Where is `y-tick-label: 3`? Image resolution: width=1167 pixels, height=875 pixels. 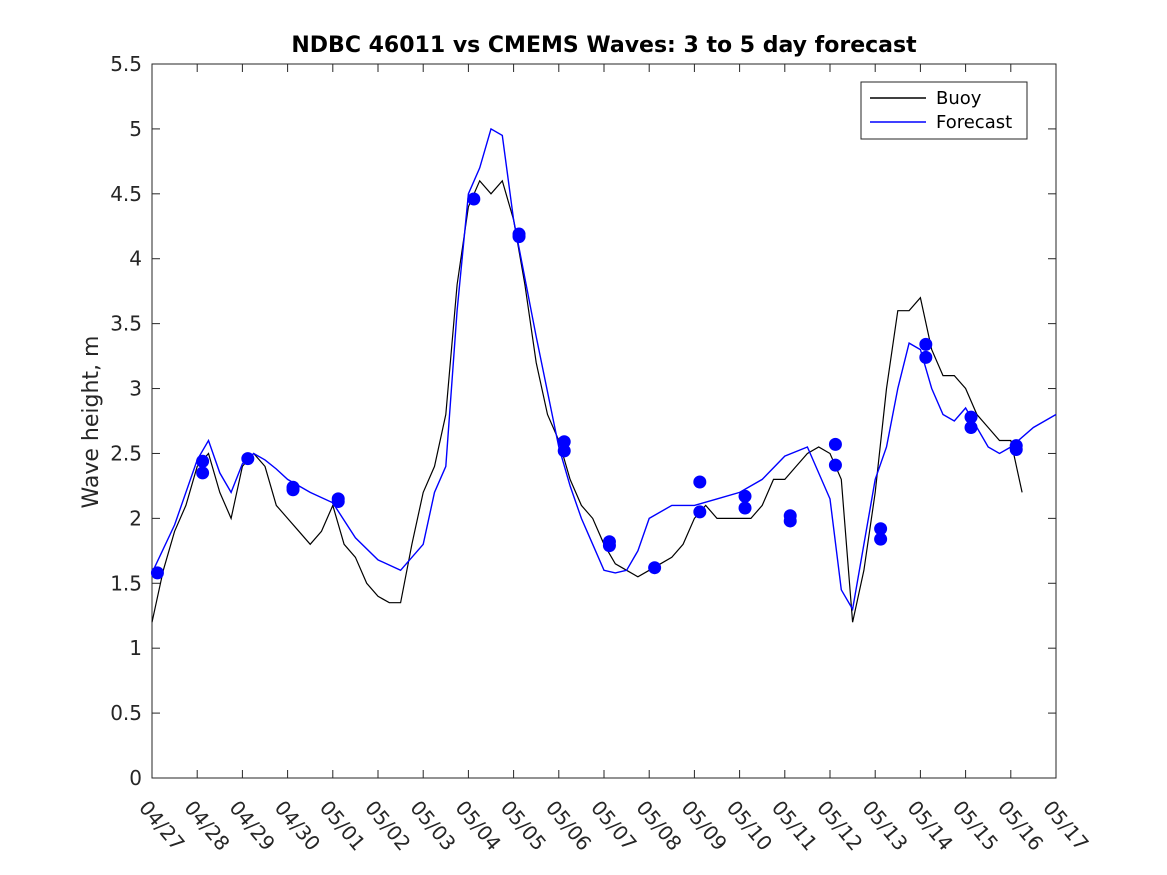 y-tick-label: 3 is located at coordinates (135, 389).